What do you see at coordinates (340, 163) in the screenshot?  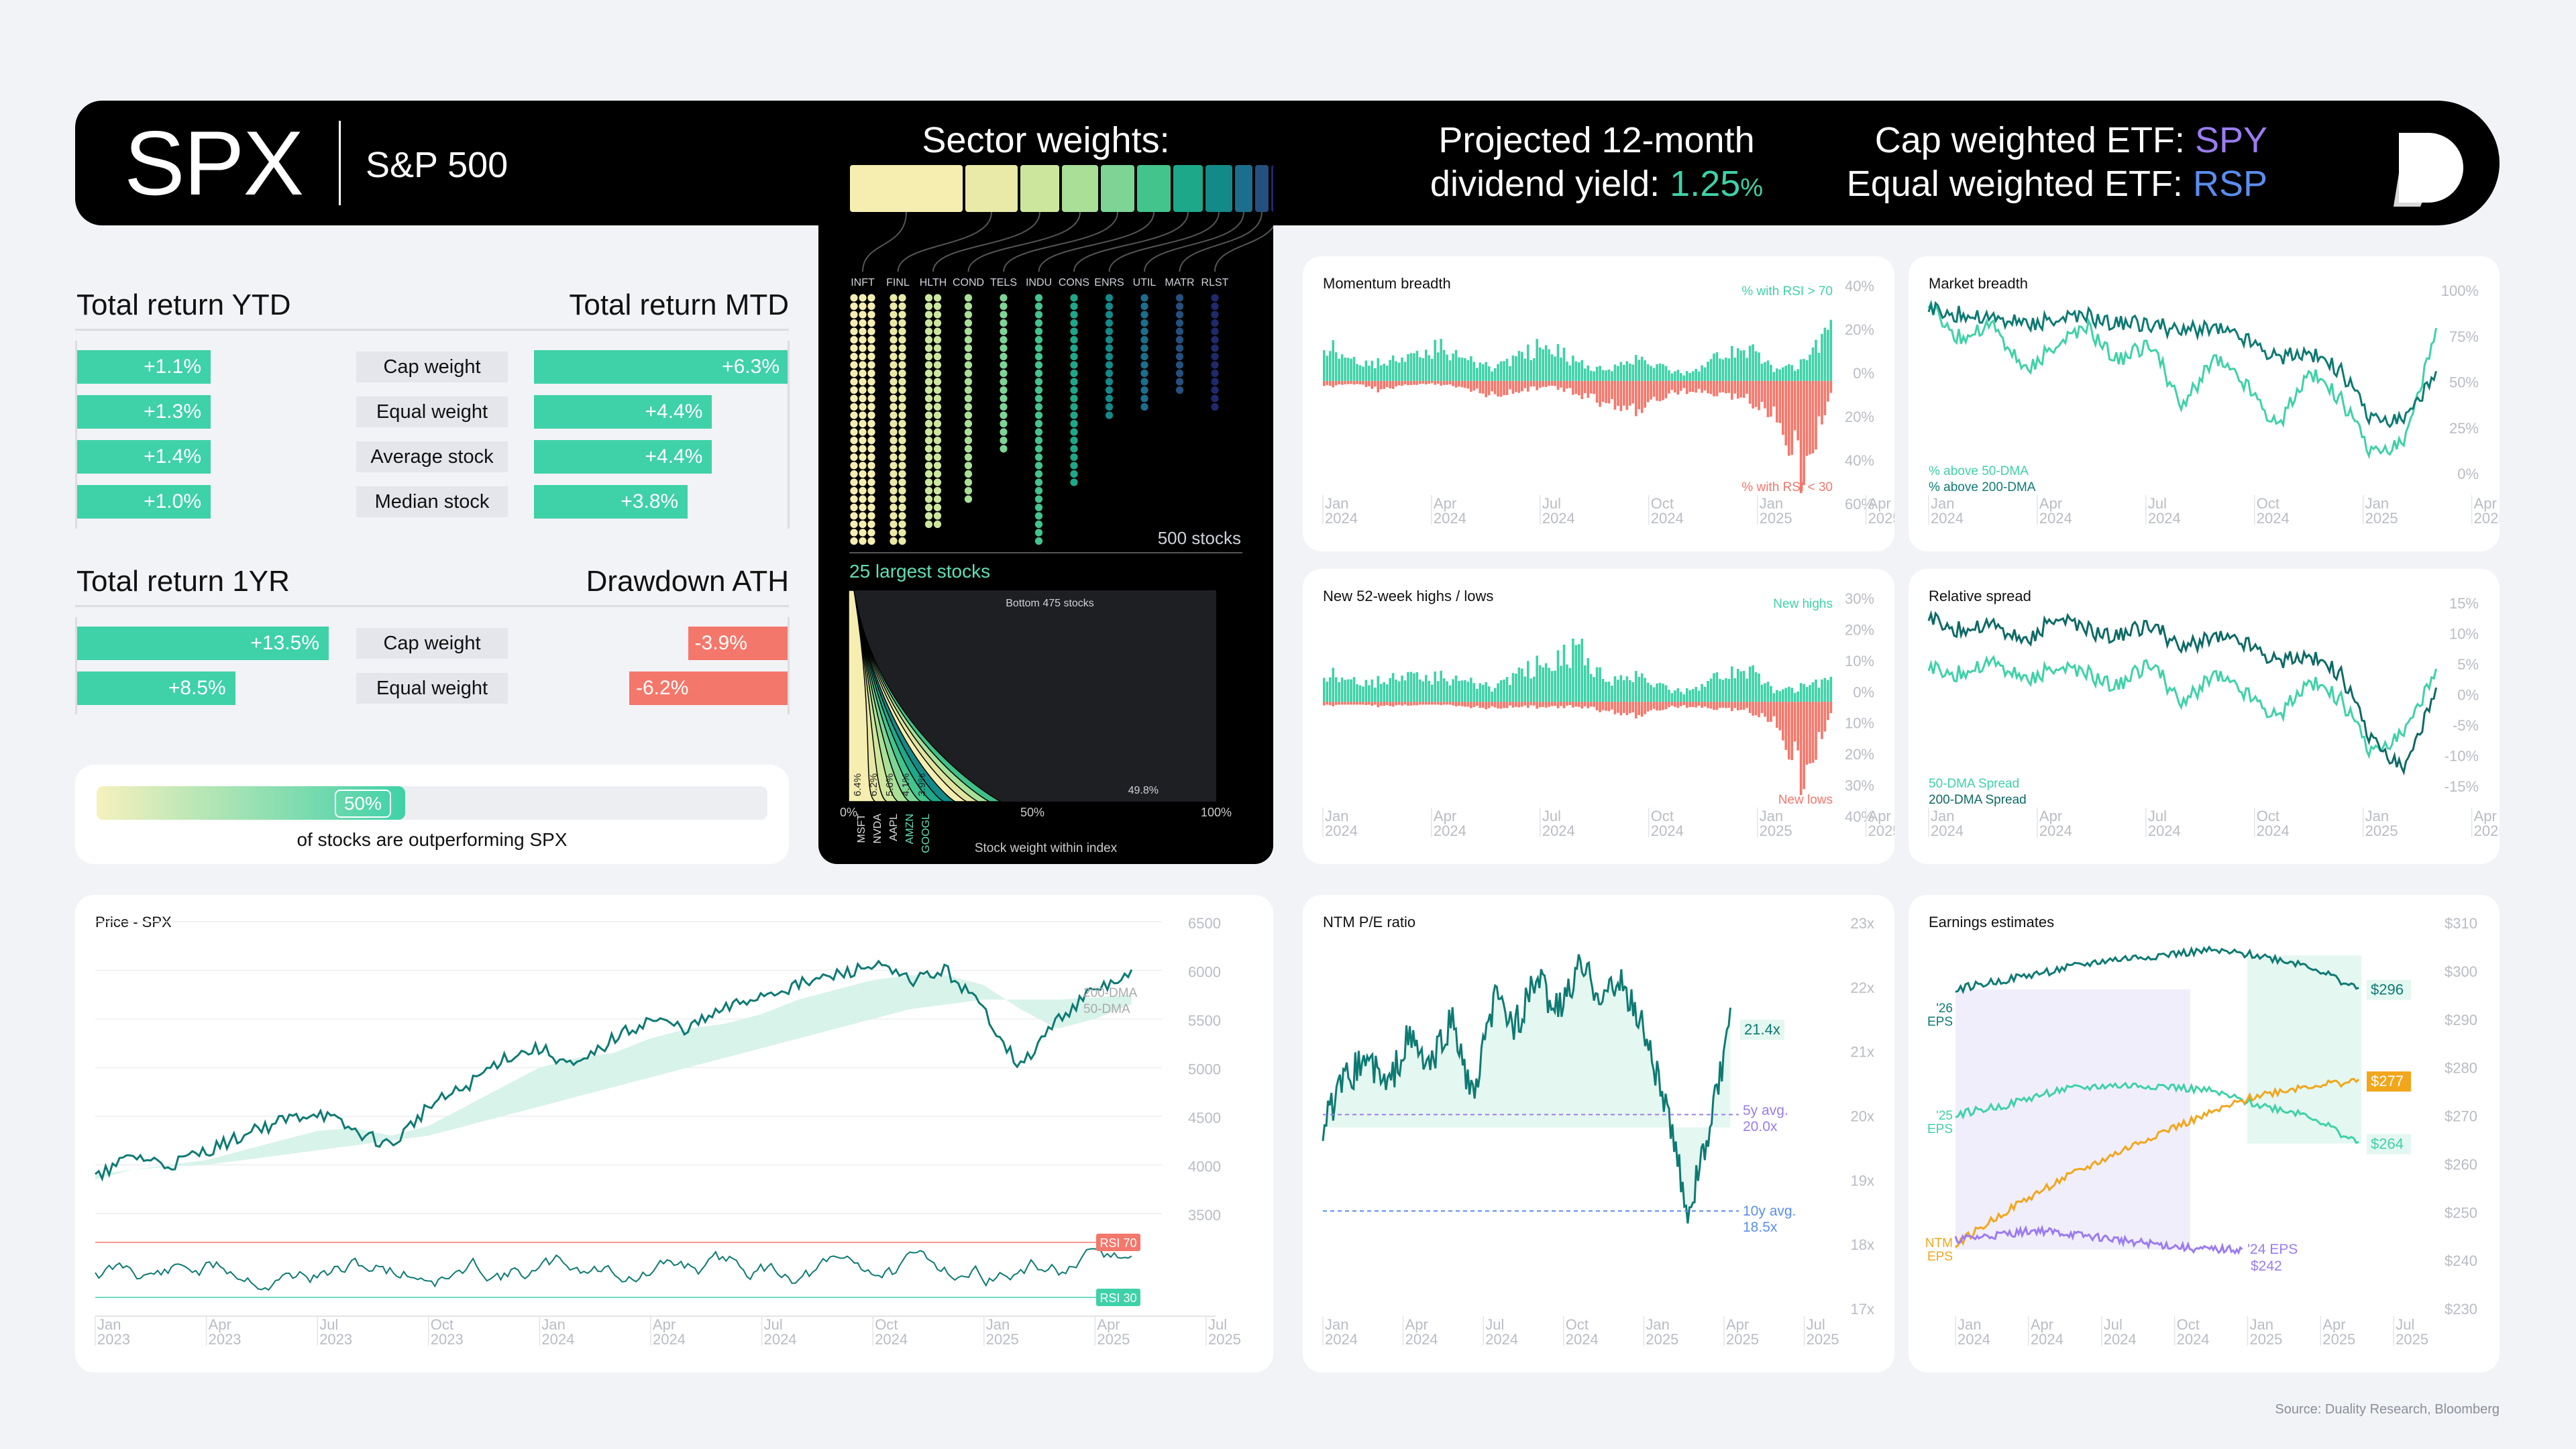 I see `header-divider` at bounding box center [340, 163].